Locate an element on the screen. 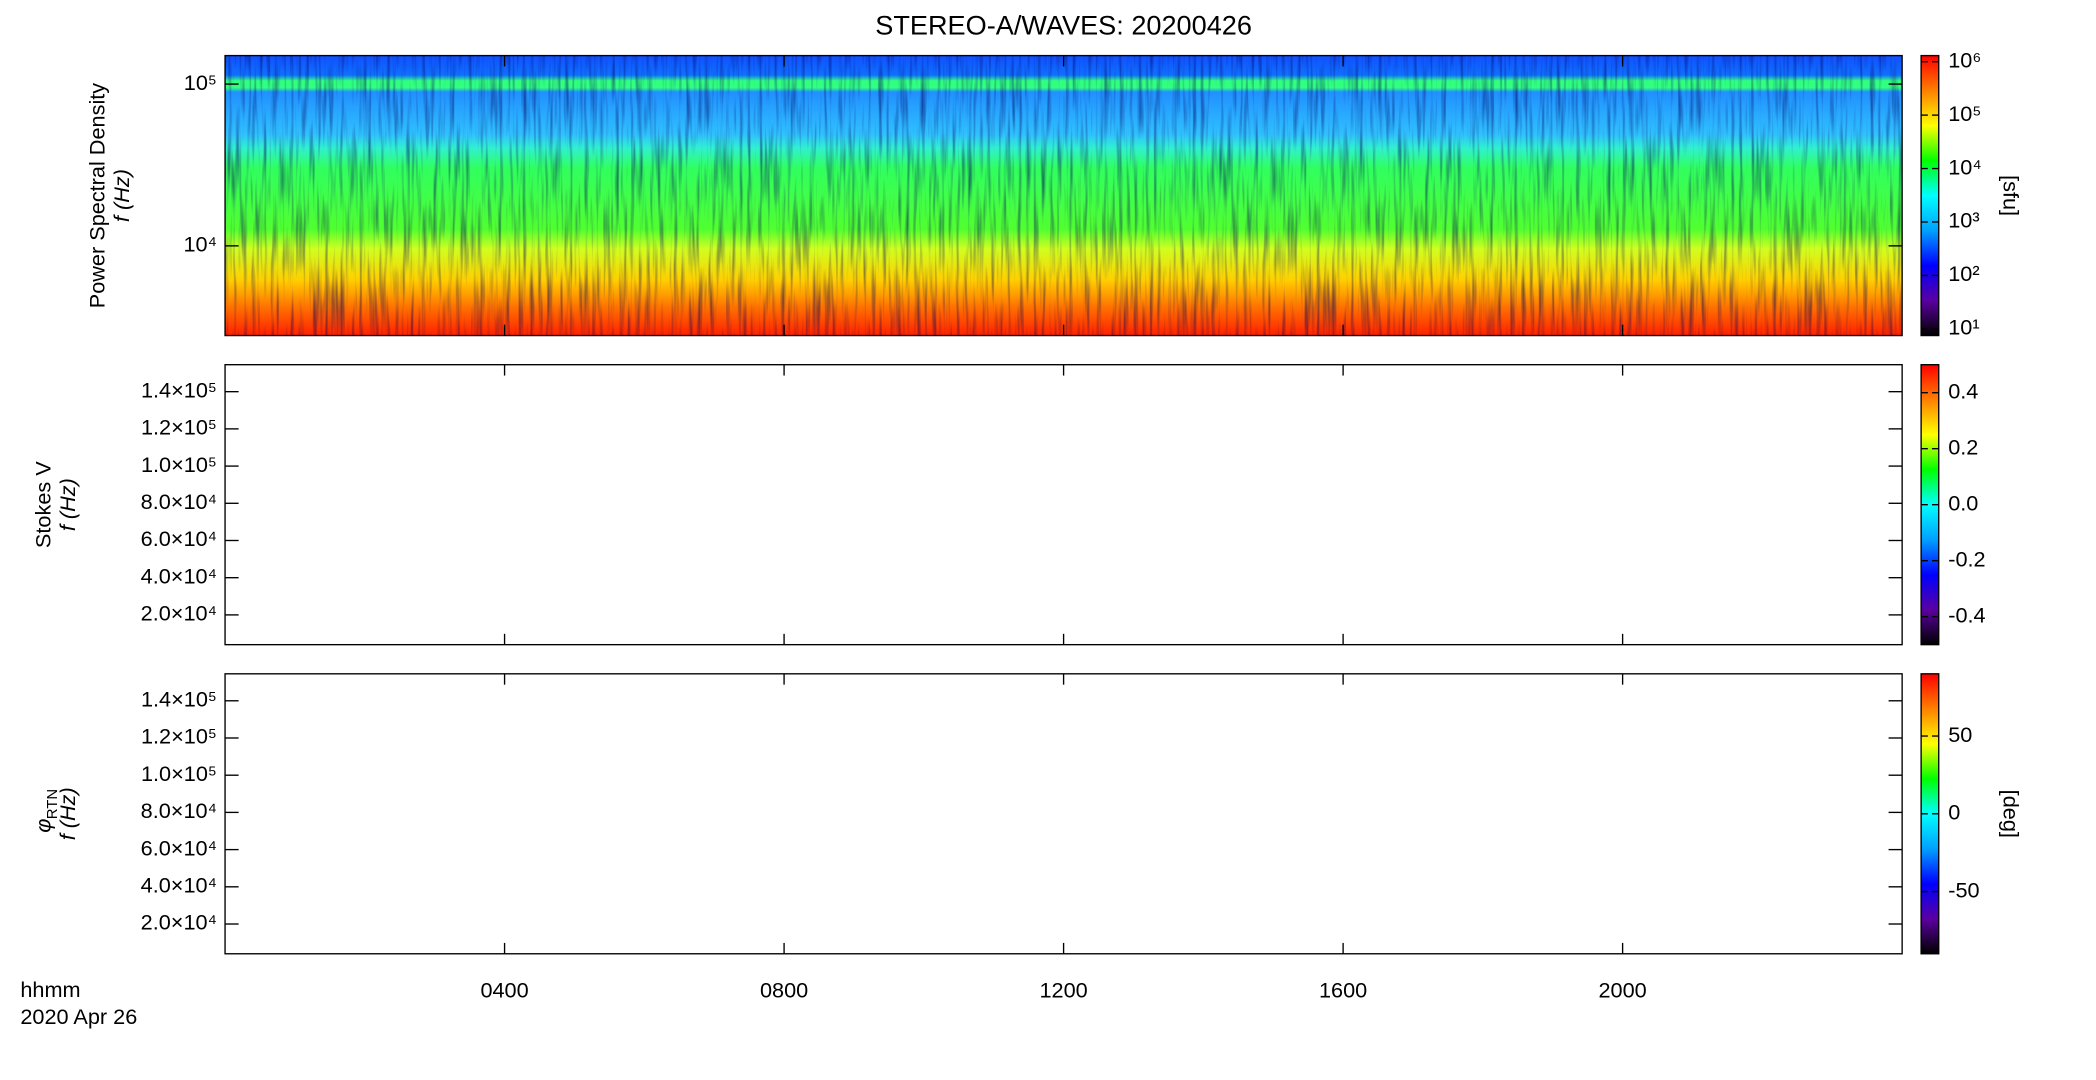  x-tick-label: 0800 is located at coordinates (784, 989).